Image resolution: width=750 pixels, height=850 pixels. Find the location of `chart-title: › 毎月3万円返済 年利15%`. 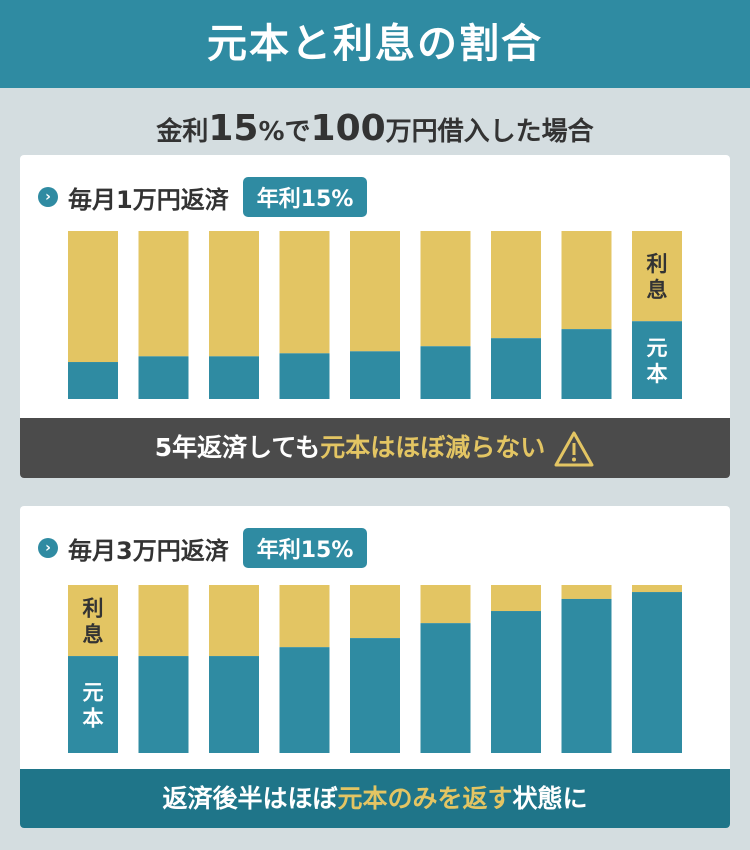

chart-title: › 毎月3万円返済 年利15% is located at coordinates (203, 548).